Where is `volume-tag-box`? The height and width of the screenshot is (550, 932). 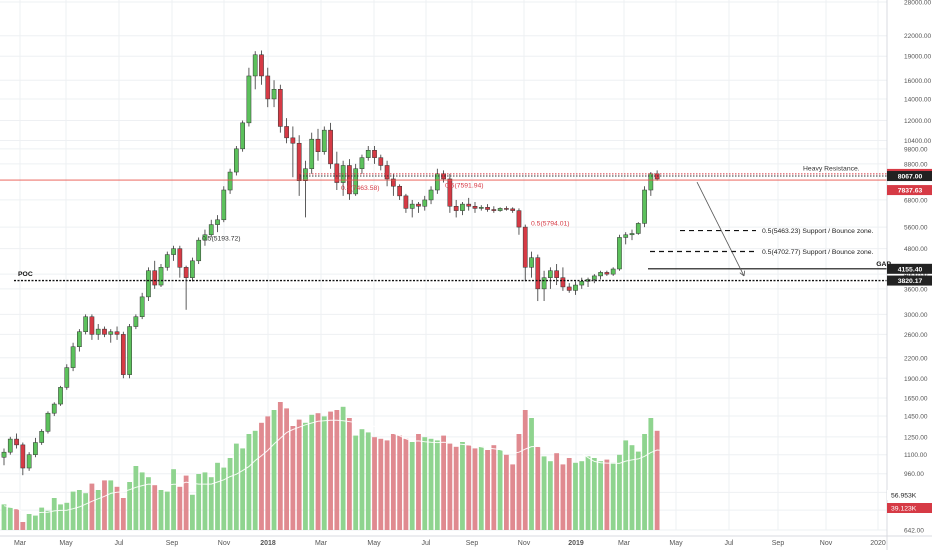
volume-tag-box is located at coordinates (909, 508).